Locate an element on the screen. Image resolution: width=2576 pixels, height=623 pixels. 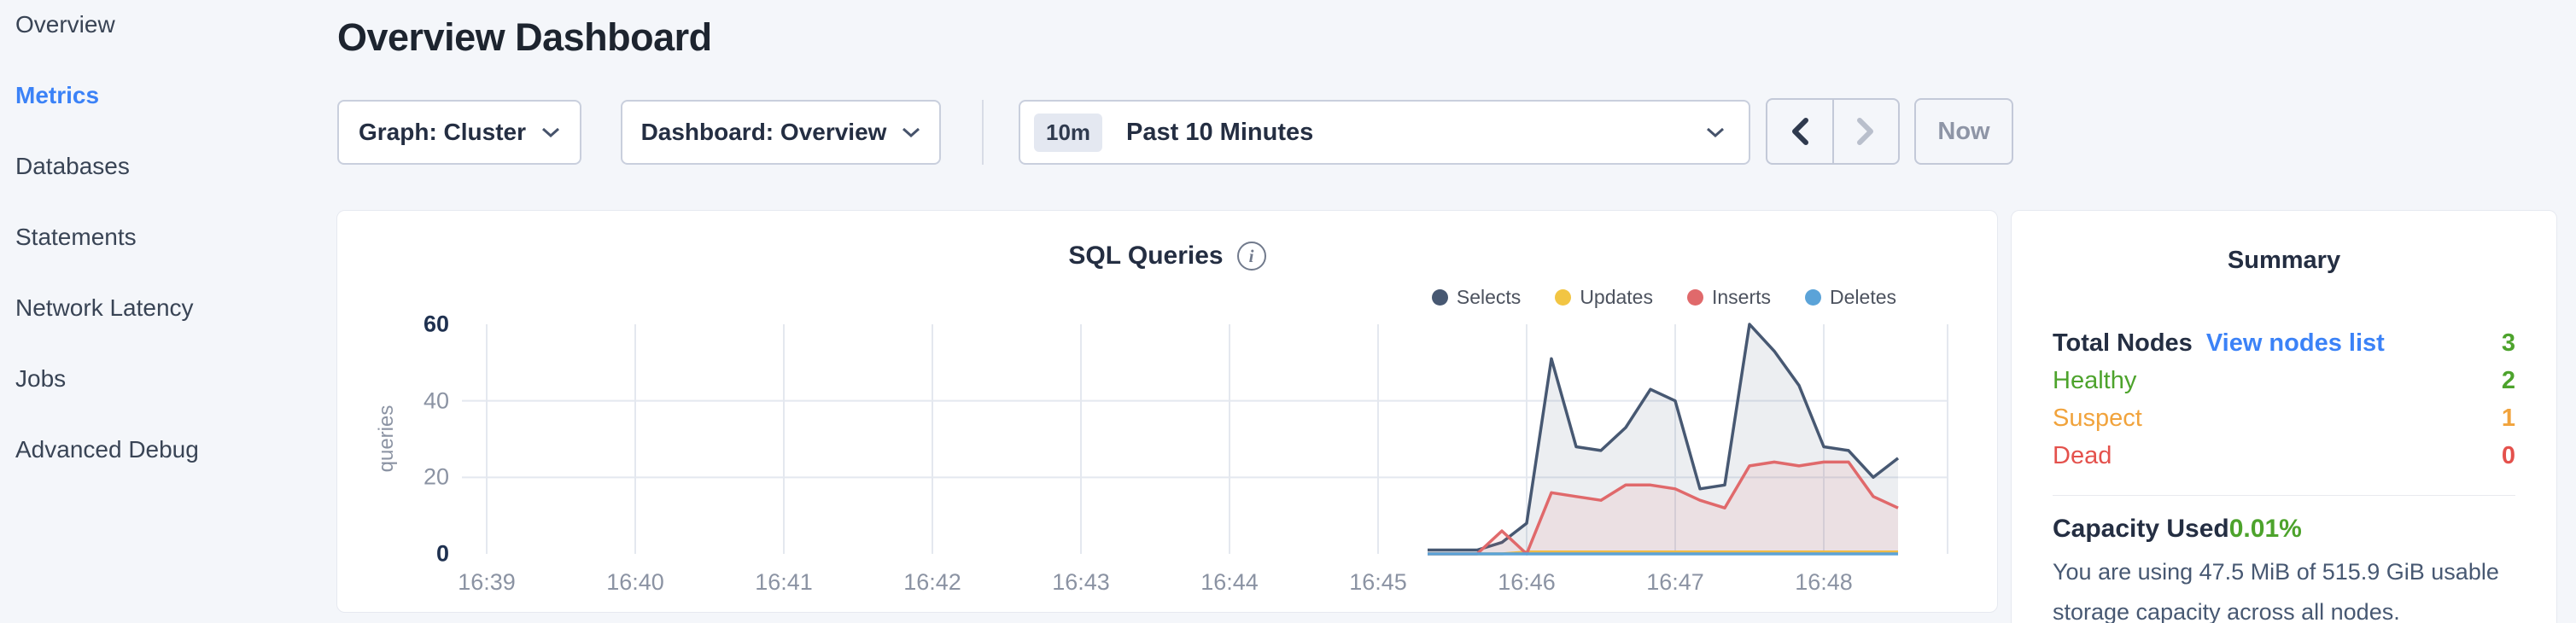
sidebar-item-jobs: Jobs is located at coordinates (41, 378).